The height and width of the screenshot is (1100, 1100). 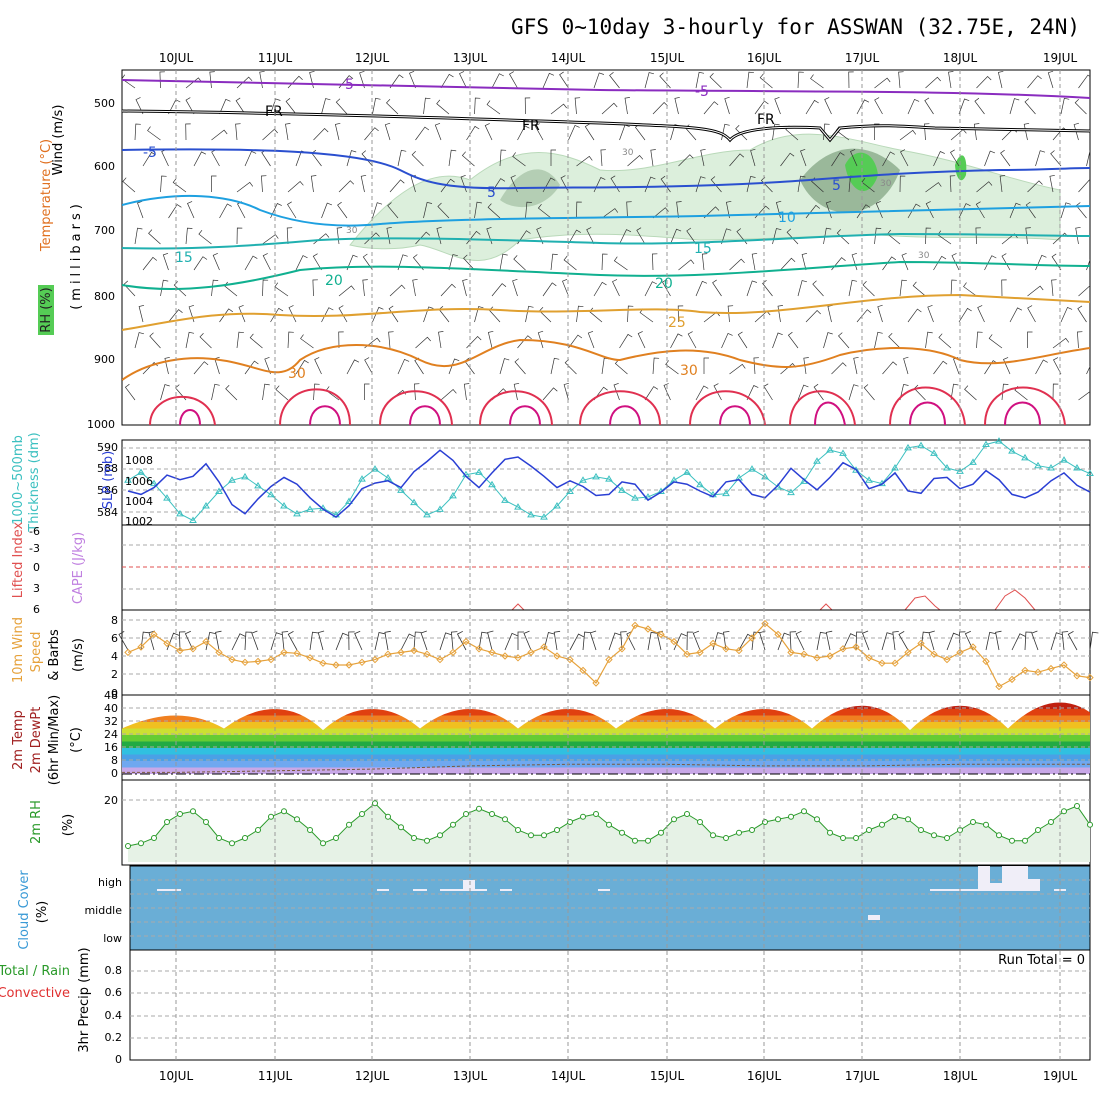 I want to click on thick-tick-586: 586, so click(x=107, y=490).